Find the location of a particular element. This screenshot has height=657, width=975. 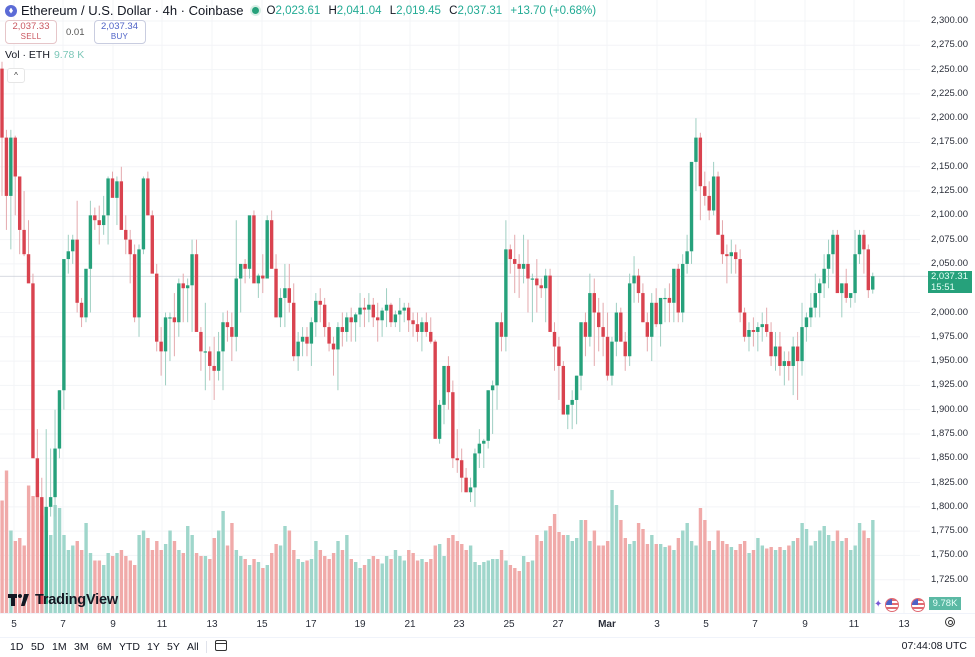

range-button-ytd: YTD is located at coordinates (129, 647).